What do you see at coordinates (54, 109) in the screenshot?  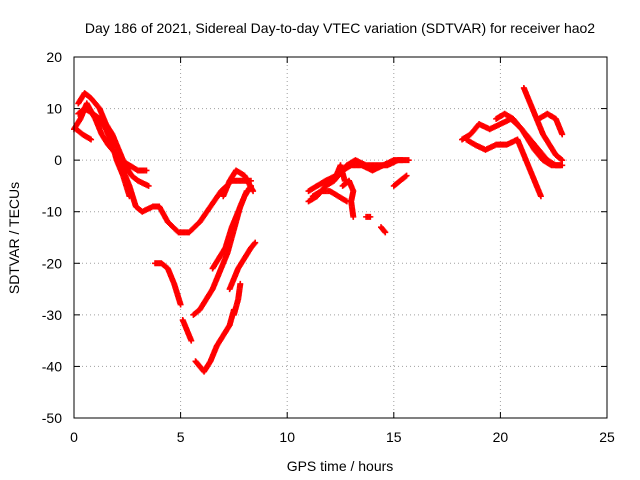 I see `y-tick-label: 10` at bounding box center [54, 109].